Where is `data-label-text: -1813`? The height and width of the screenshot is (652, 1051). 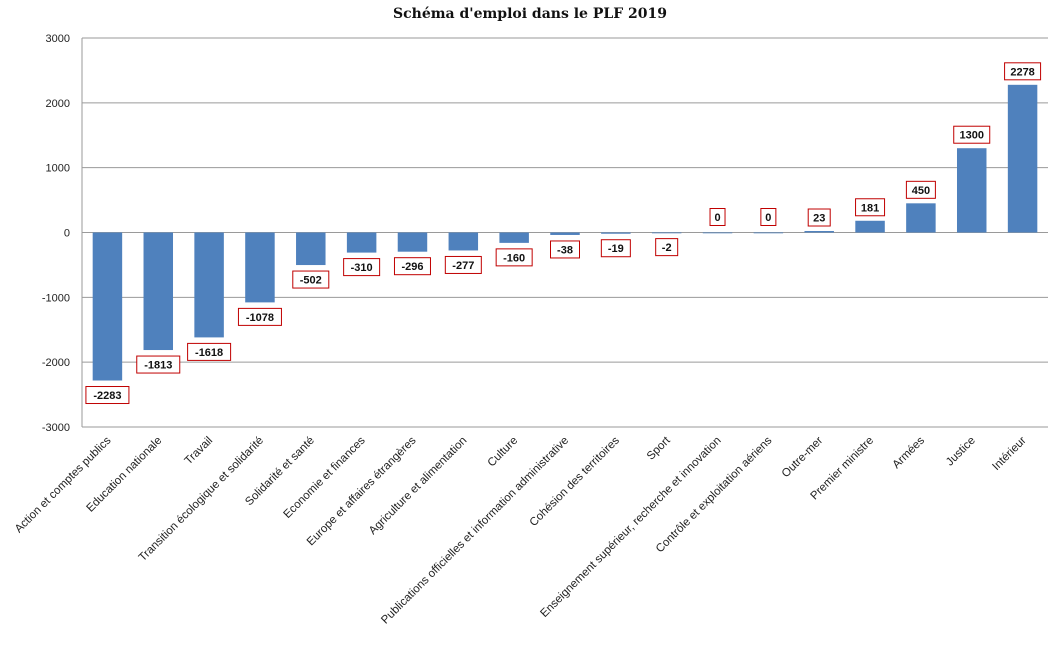 data-label-text: -1813 is located at coordinates (158, 366).